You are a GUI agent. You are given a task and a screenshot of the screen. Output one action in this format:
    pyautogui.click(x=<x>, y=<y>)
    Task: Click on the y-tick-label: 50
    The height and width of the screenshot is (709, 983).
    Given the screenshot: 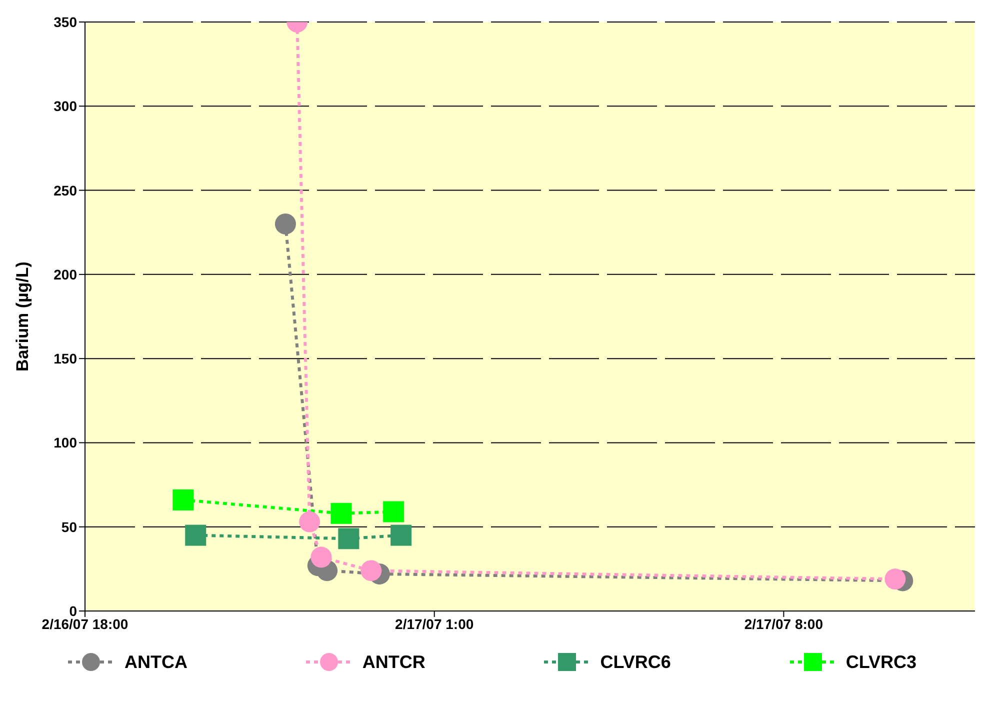 What is the action you would take?
    pyautogui.click(x=69, y=526)
    